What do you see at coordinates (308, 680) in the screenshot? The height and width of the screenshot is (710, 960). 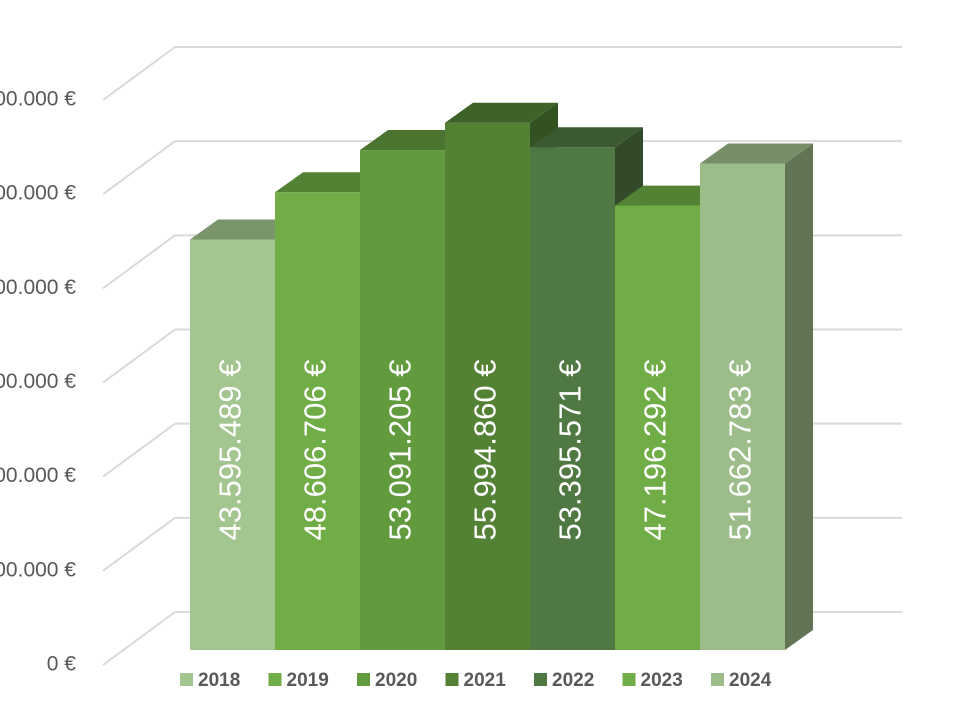 I see `legend-label: 2019` at bounding box center [308, 680].